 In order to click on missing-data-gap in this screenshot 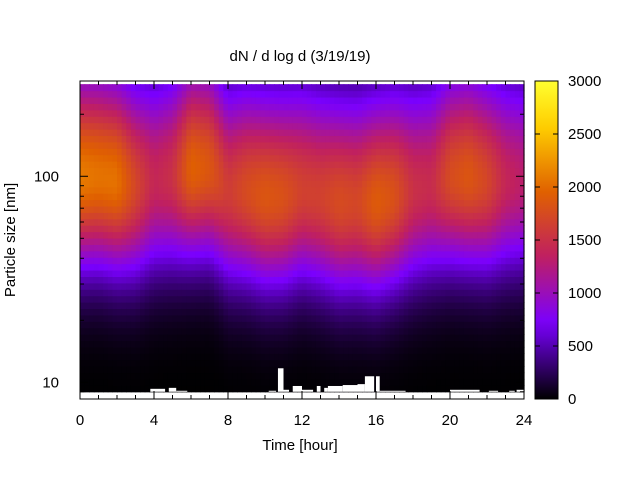, I will do `click(392, 391)`.